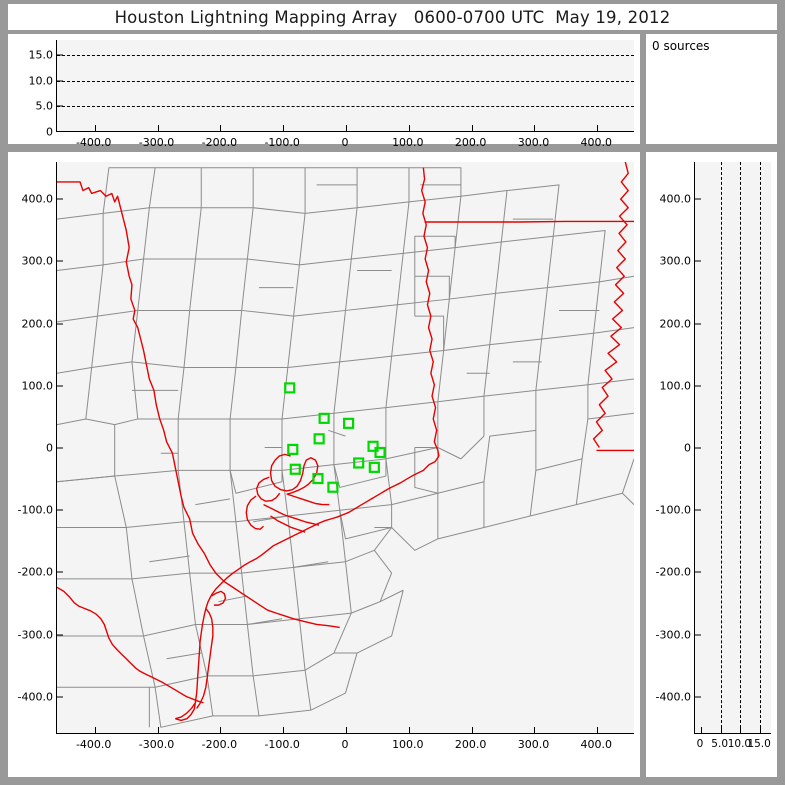 This screenshot has height=785, width=785. Describe the element at coordinates (282, 744) in the screenshot. I see `x-tick-label: -100.0` at that location.